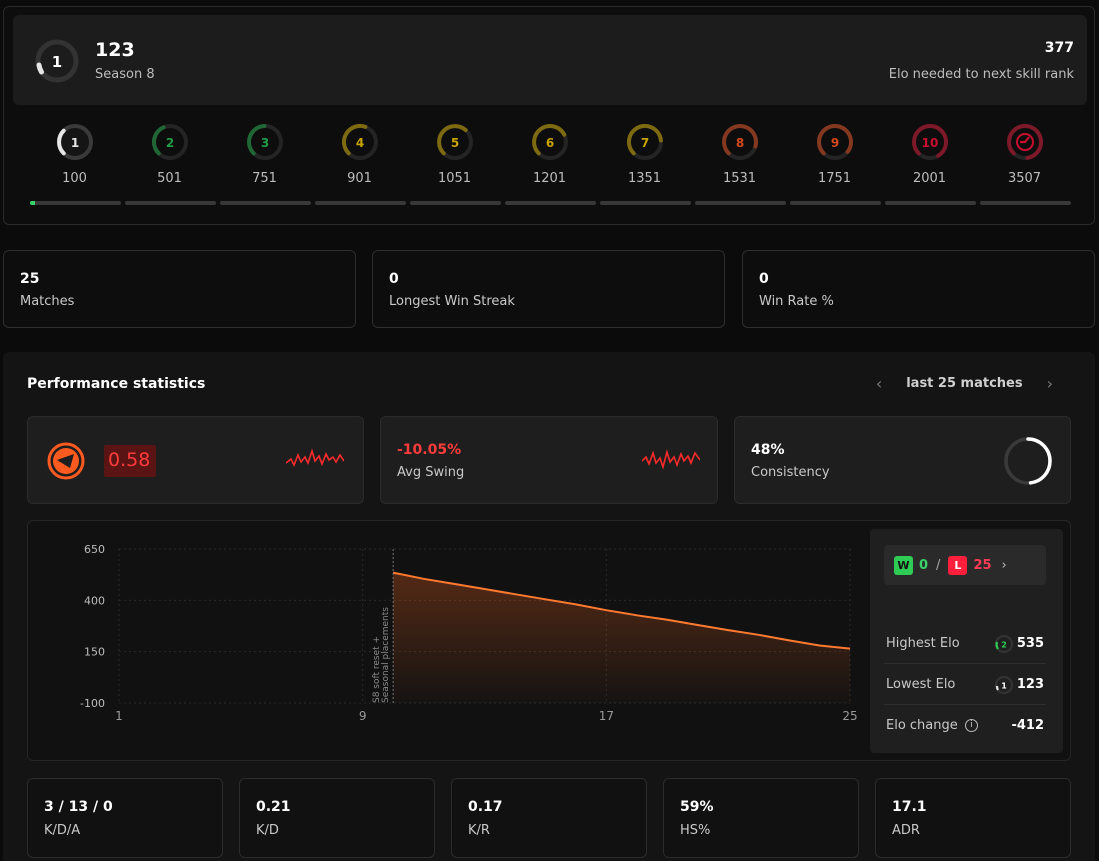 This screenshot has width=1099, height=861. Describe the element at coordinates (74, 142) in the screenshot. I see `level-badge-icon: 1` at that location.